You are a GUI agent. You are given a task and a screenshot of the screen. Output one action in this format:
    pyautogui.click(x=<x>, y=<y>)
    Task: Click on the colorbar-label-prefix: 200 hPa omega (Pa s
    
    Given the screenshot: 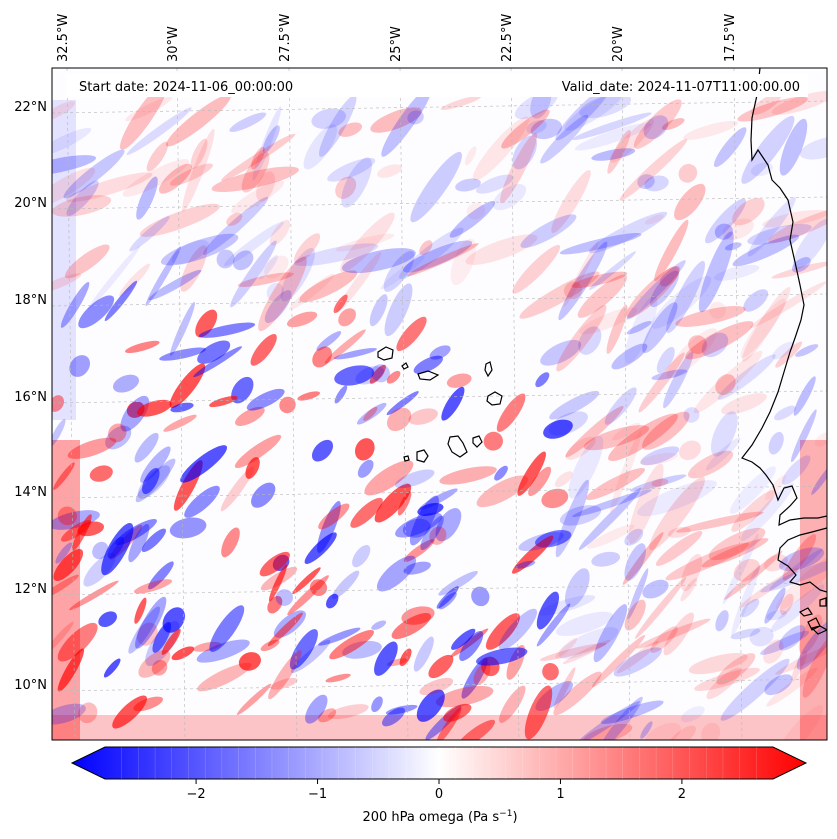 What is the action you would take?
    pyautogui.click(x=430, y=817)
    